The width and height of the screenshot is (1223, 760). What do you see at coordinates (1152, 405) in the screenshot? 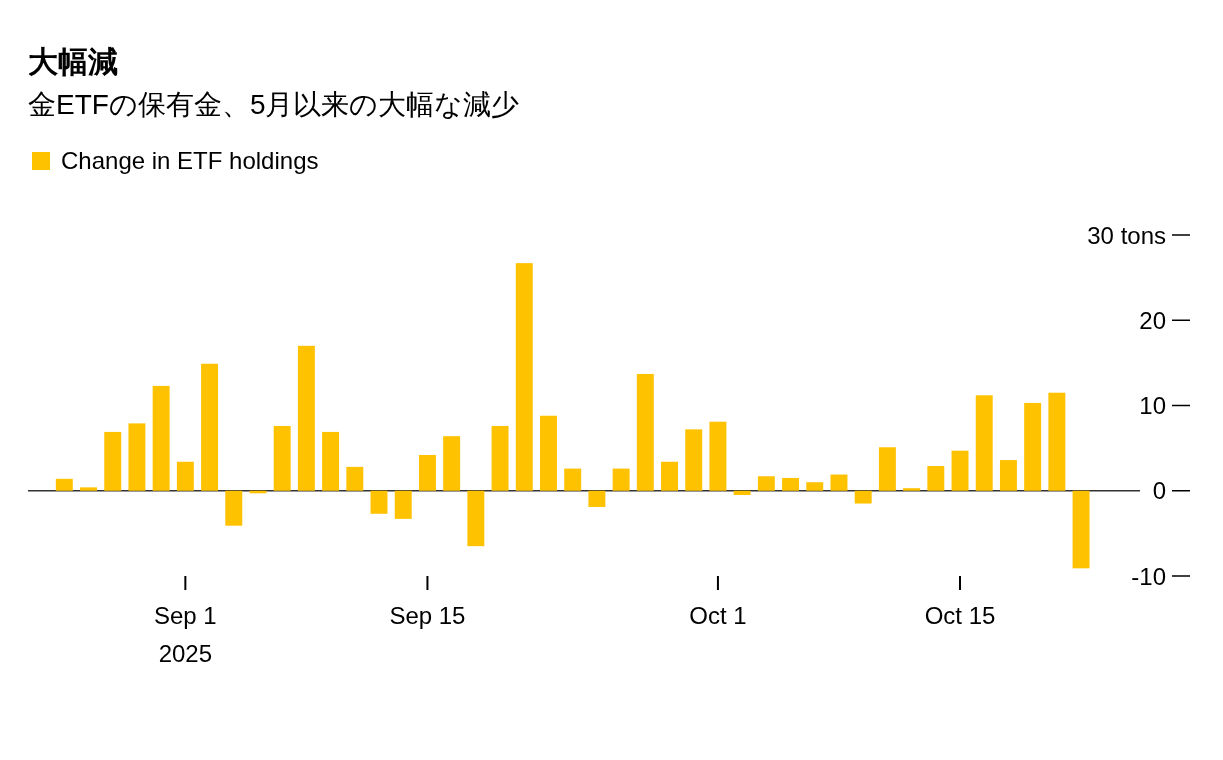
I see `y-tick-label: 10` at bounding box center [1152, 405].